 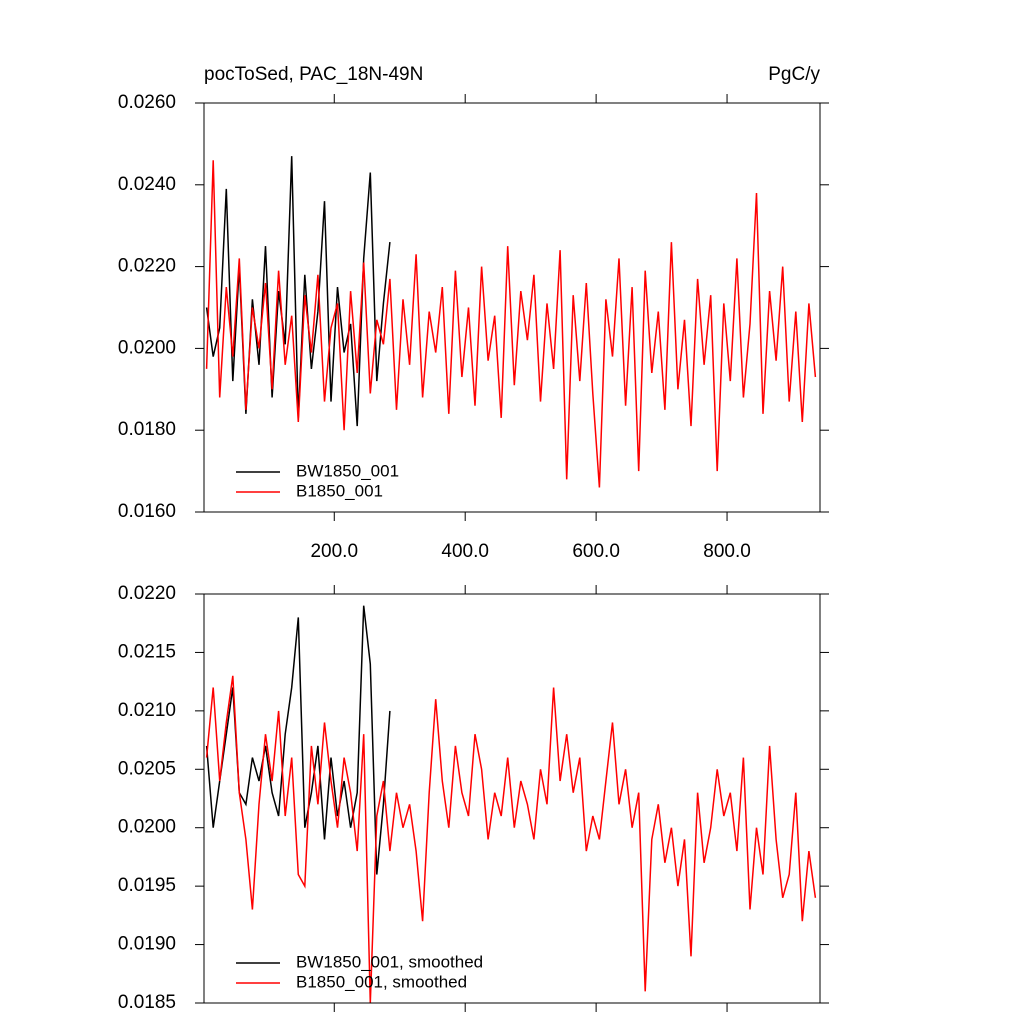 I want to click on y-tick-label: 0.0215, so click(x=147, y=651).